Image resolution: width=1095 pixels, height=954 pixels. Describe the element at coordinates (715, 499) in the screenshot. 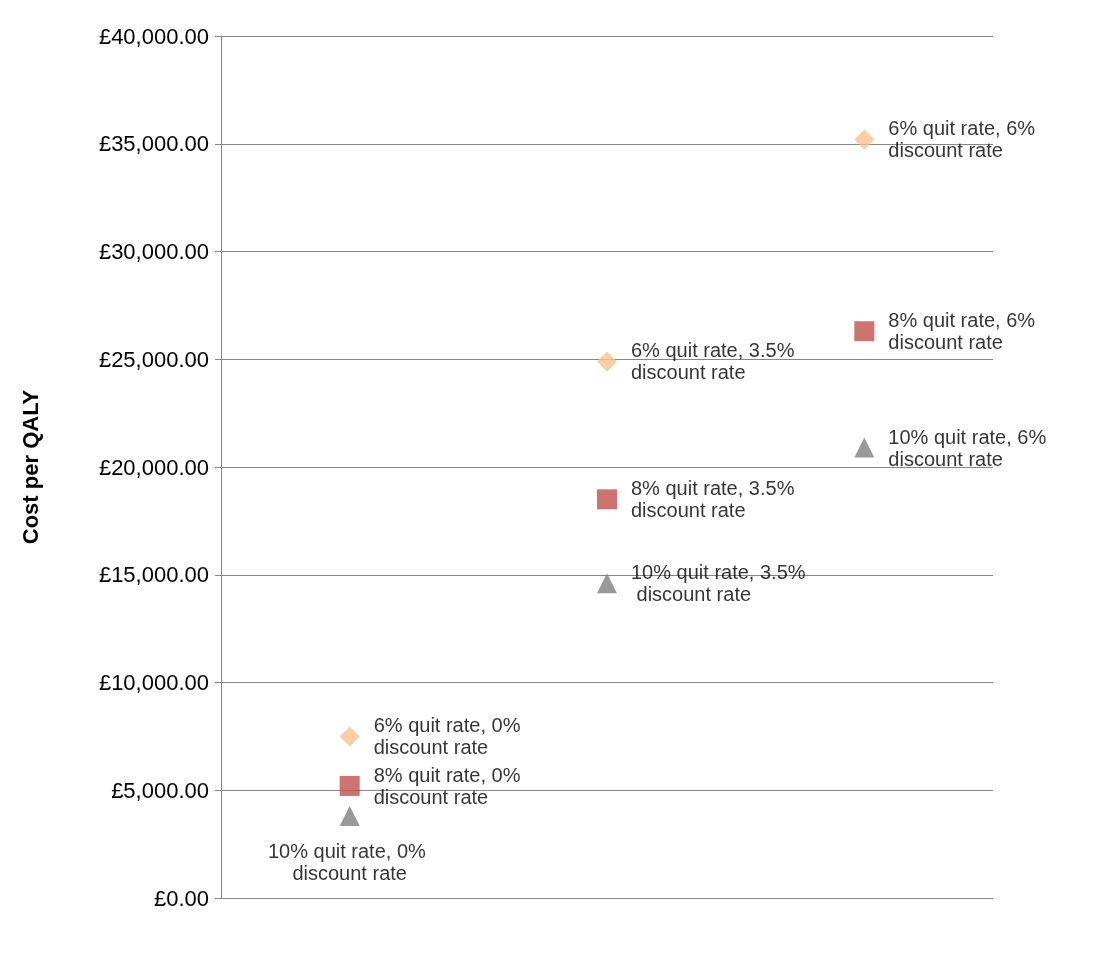

I see `data-label: 8% quit rate, 3.5% discount rate` at that location.